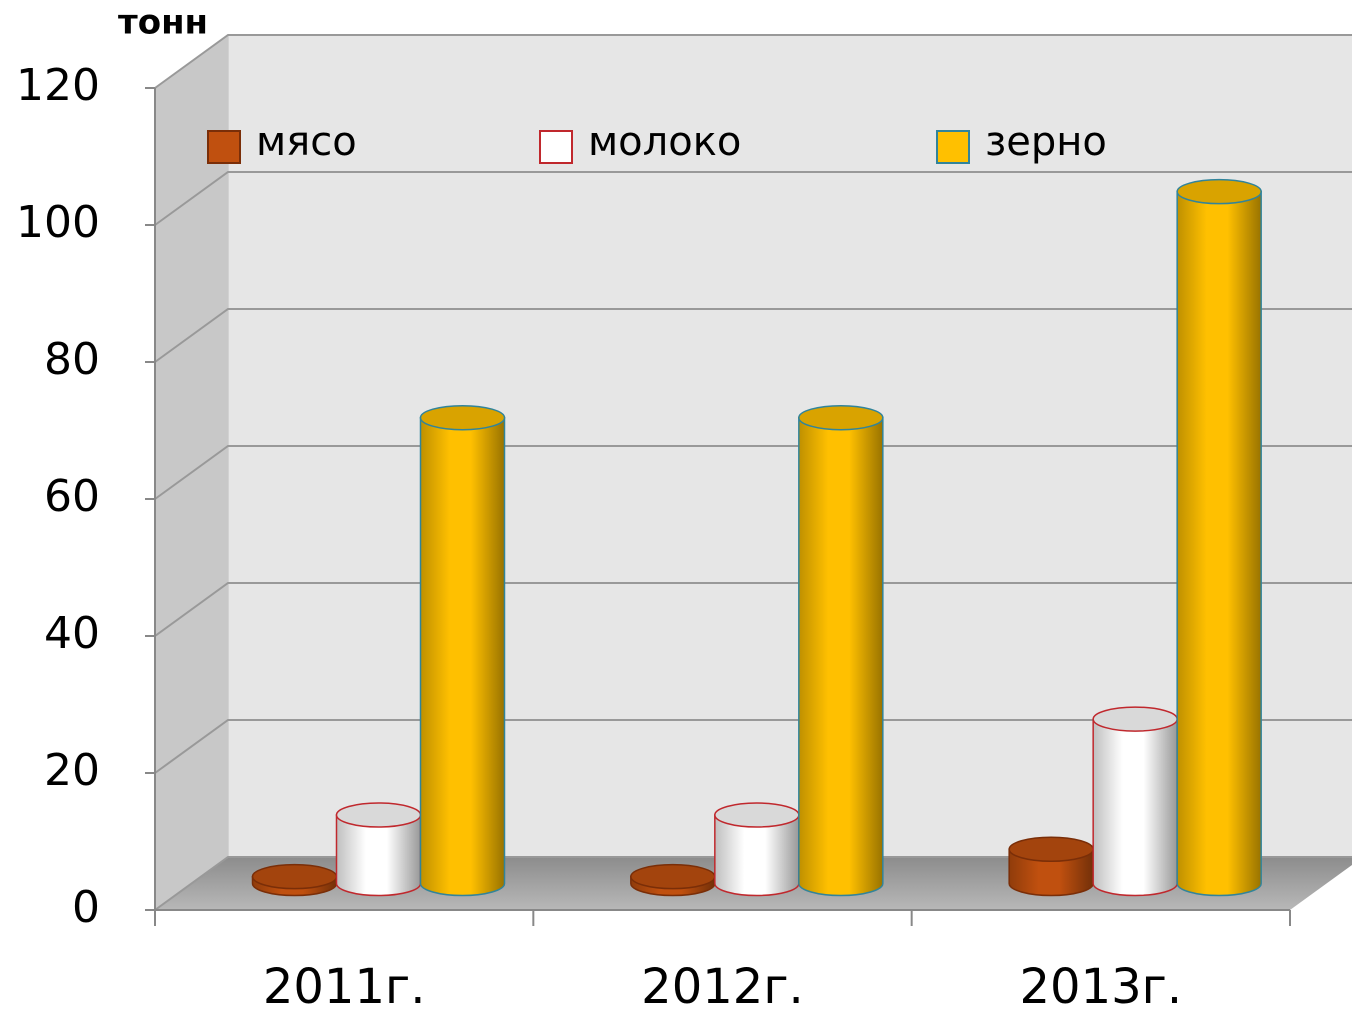  What do you see at coordinates (722, 986) in the screenshot?
I see `x-tick-label: 2012г.` at bounding box center [722, 986].